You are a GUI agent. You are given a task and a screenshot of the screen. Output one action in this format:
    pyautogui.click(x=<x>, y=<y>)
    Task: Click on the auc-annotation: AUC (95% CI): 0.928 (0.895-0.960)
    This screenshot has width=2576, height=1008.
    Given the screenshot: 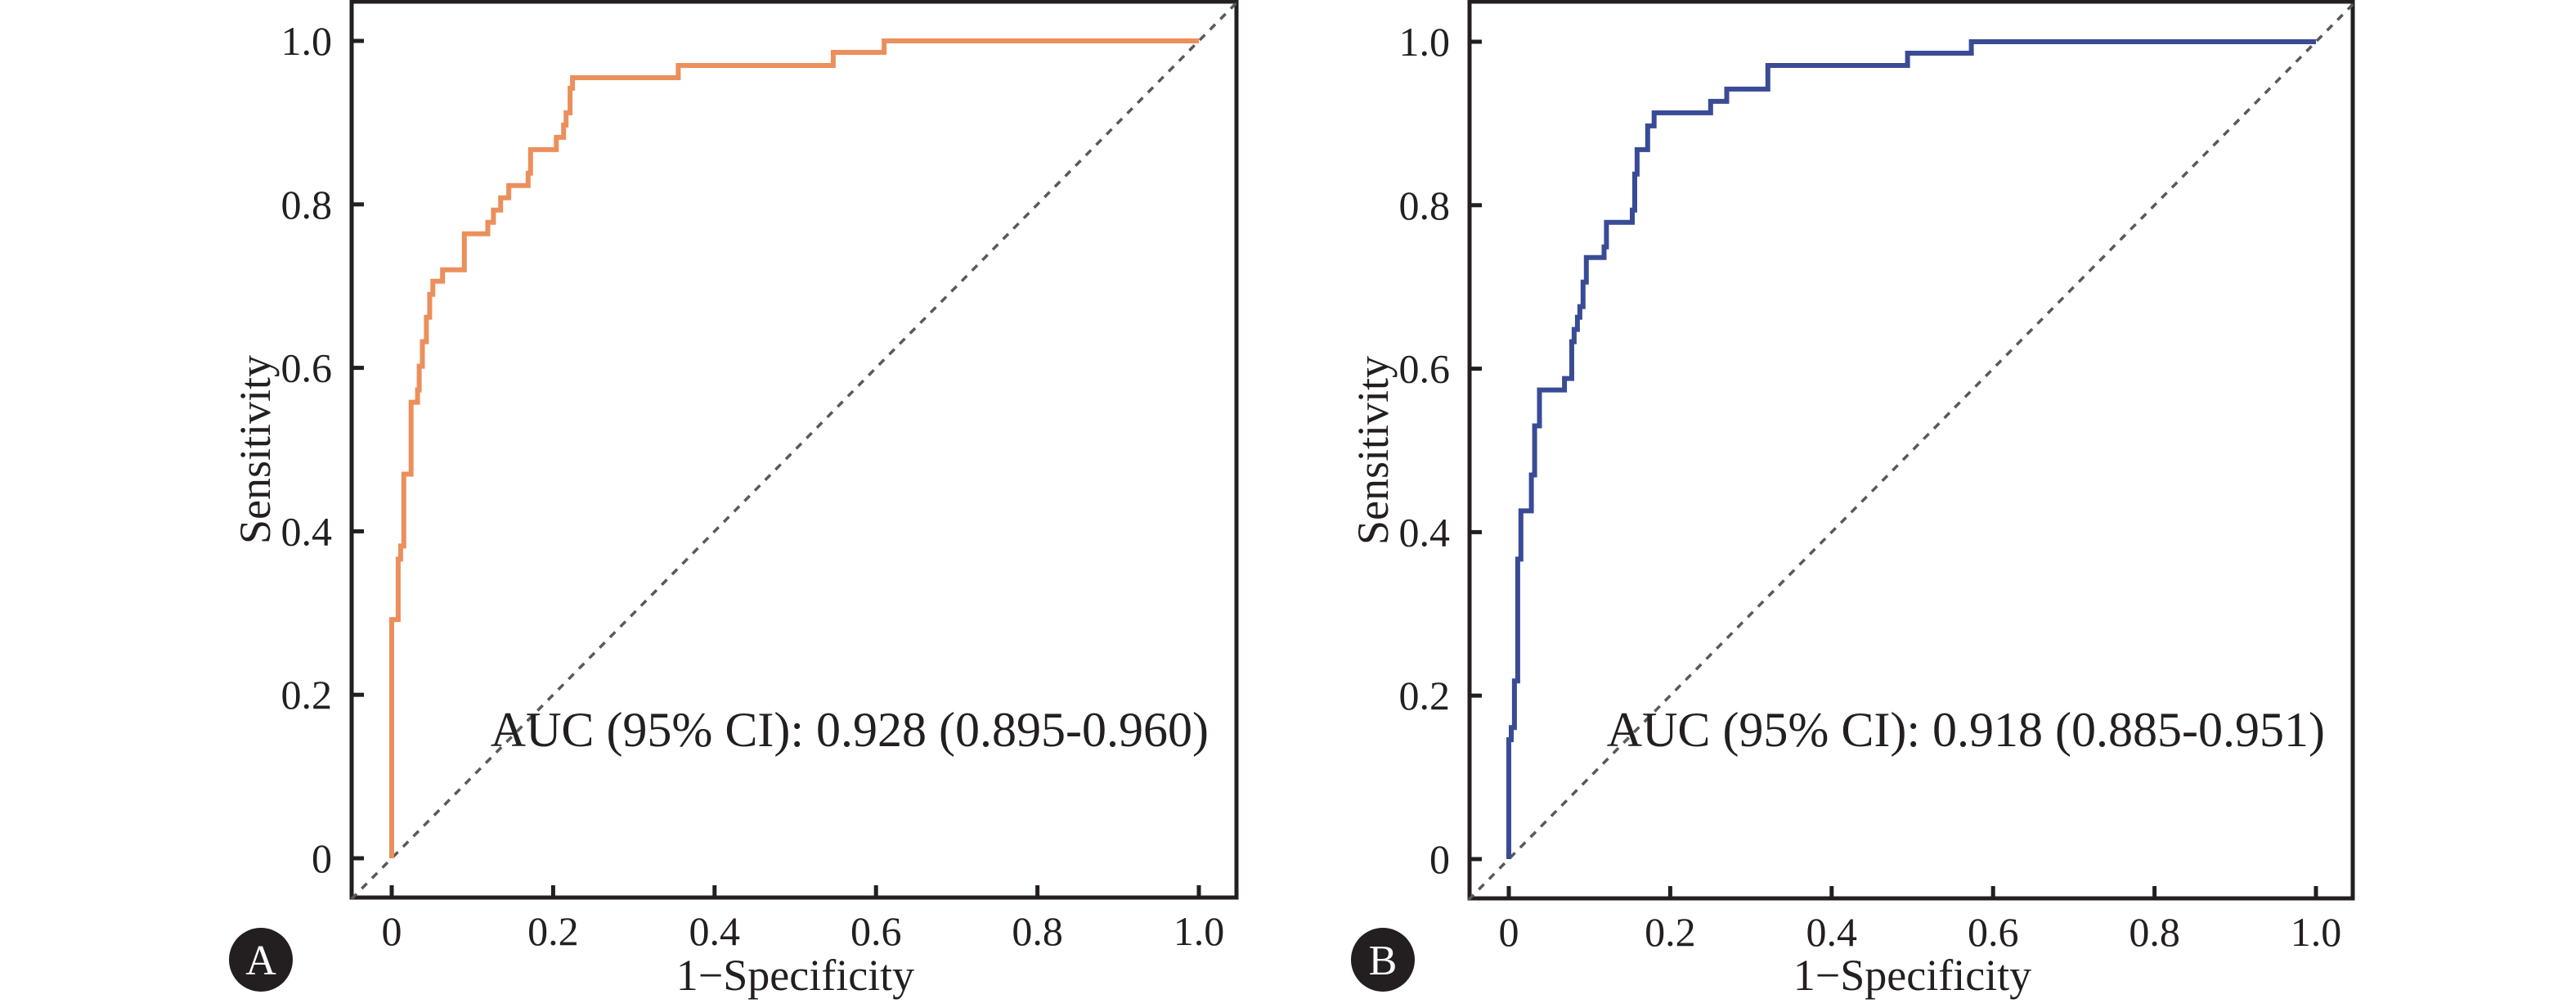 What is the action you would take?
    pyautogui.click(x=850, y=730)
    